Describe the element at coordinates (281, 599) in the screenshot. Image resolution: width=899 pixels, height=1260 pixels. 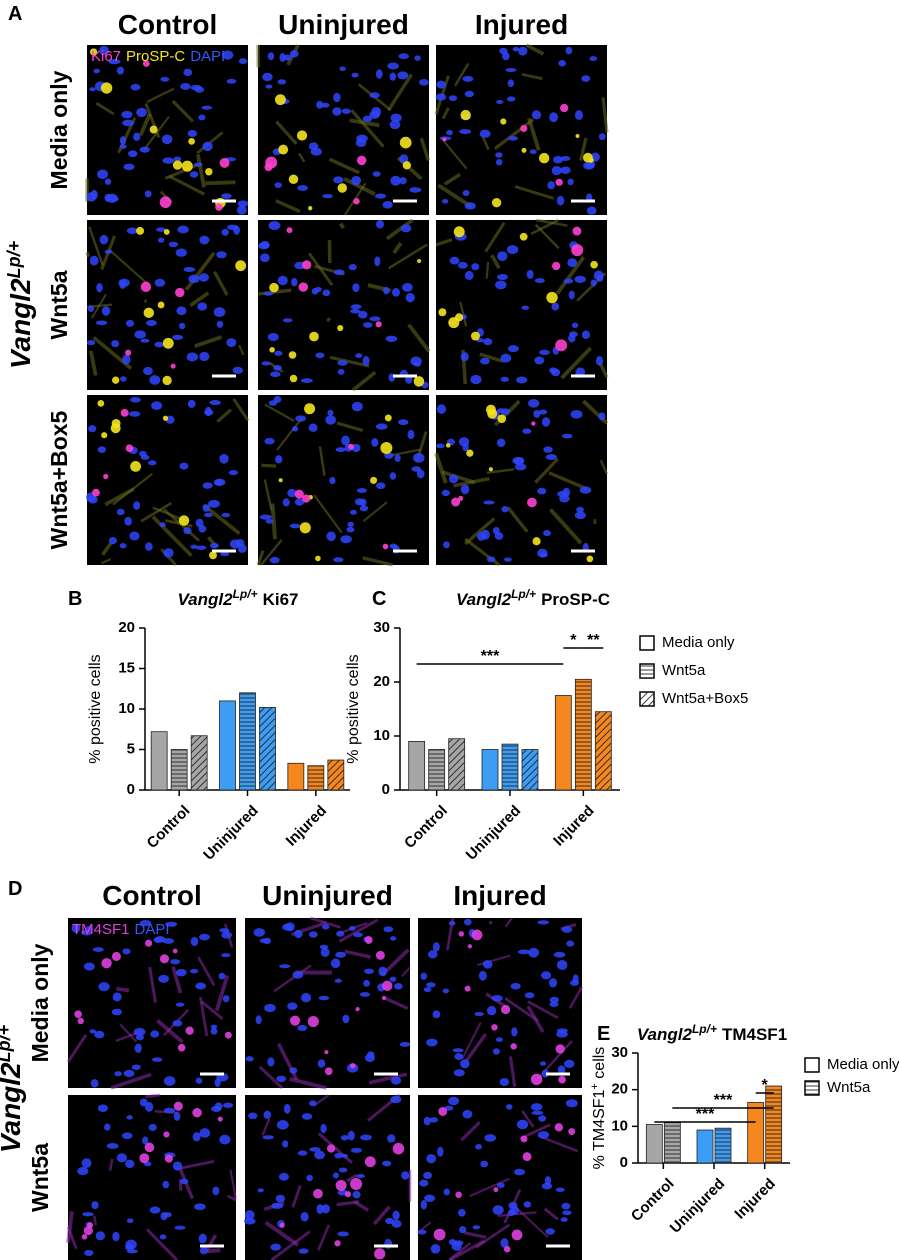
I see `title-marker: Ki67` at that location.